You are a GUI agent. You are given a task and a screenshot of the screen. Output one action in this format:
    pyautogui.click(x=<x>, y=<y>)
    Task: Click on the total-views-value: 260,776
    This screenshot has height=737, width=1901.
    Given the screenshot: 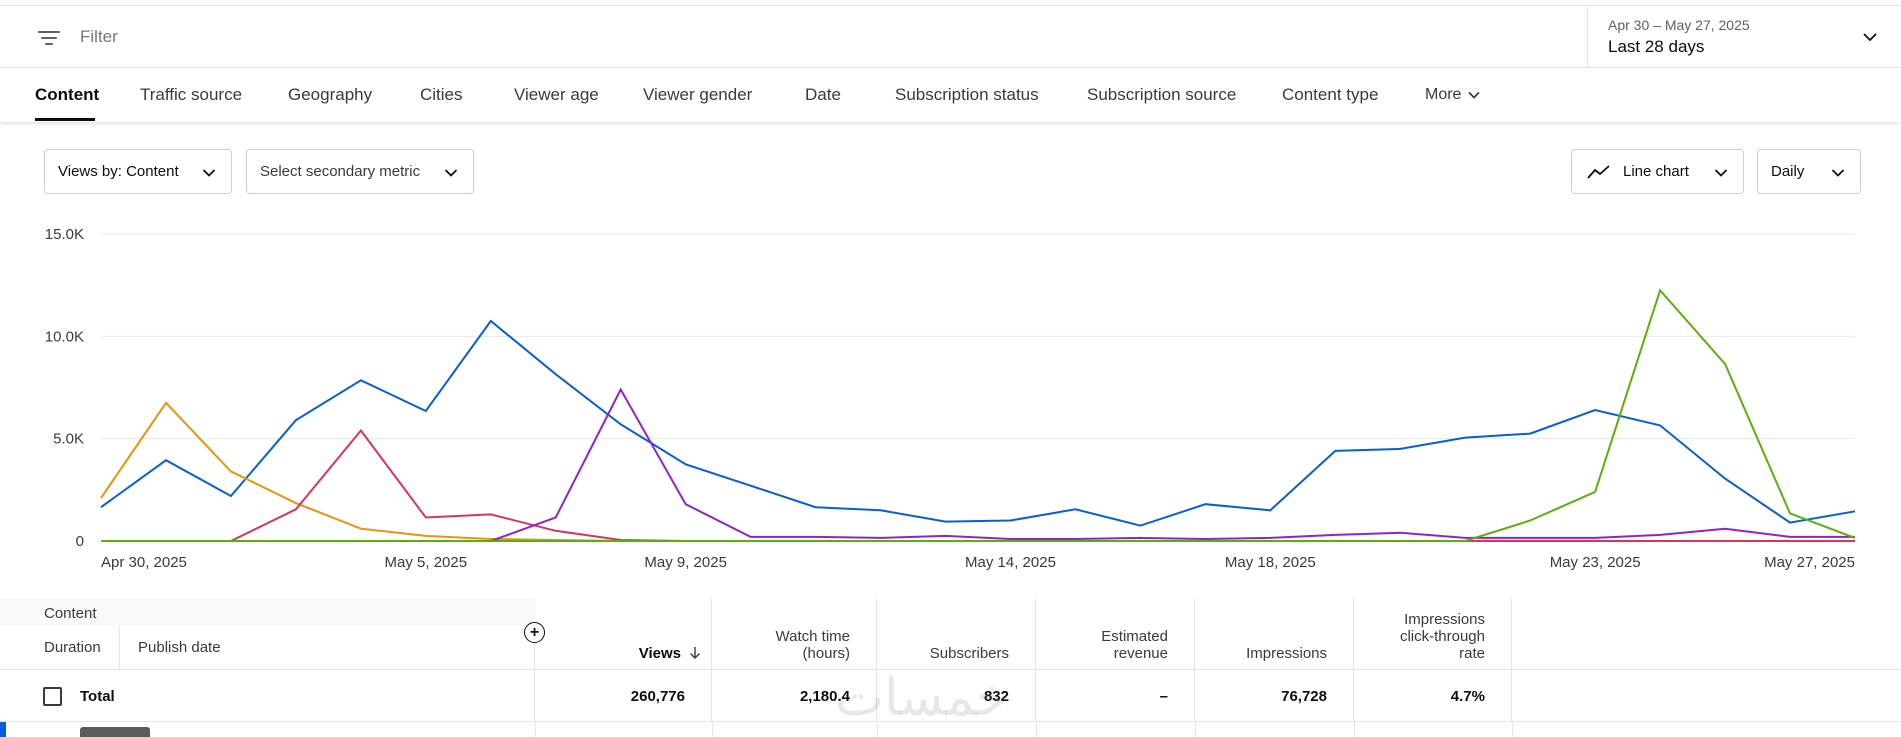 What is the action you would take?
    pyautogui.click(x=657, y=696)
    